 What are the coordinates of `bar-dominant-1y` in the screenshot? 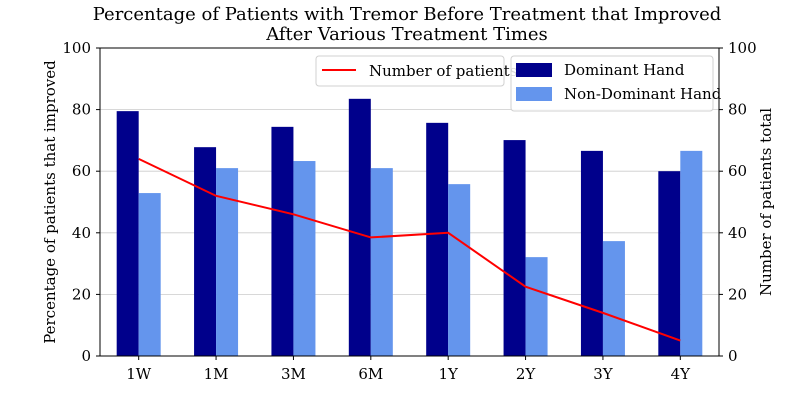 It's located at (437, 239).